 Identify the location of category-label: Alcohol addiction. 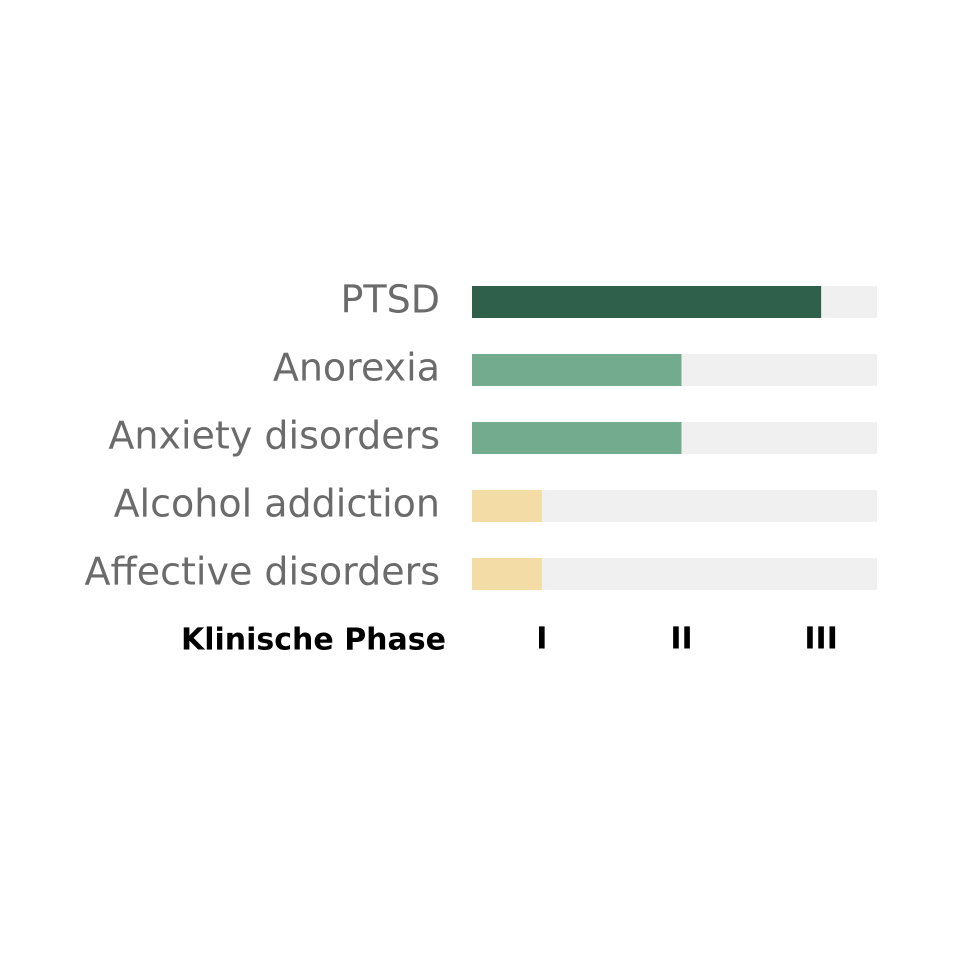
(277, 504).